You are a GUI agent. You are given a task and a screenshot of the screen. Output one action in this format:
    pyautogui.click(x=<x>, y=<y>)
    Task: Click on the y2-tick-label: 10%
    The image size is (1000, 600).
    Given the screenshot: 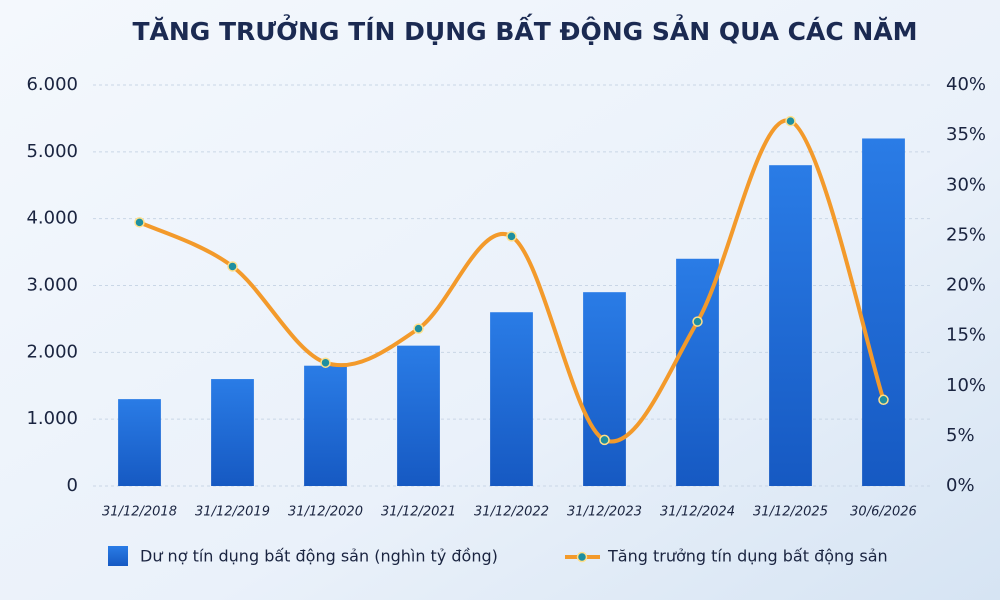 What is the action you would take?
    pyautogui.click(x=966, y=385)
    